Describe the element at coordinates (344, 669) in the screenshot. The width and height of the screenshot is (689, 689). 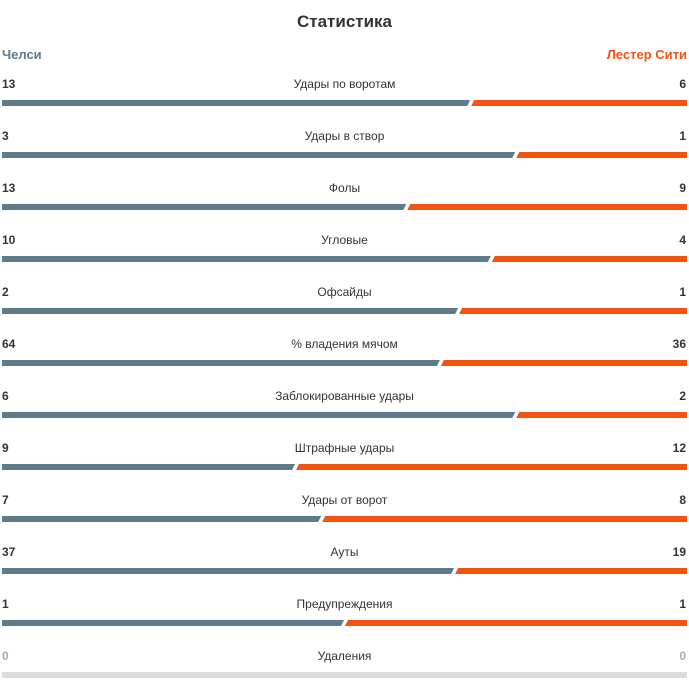
I see `stat-row: 0 Удаления 0` at that location.